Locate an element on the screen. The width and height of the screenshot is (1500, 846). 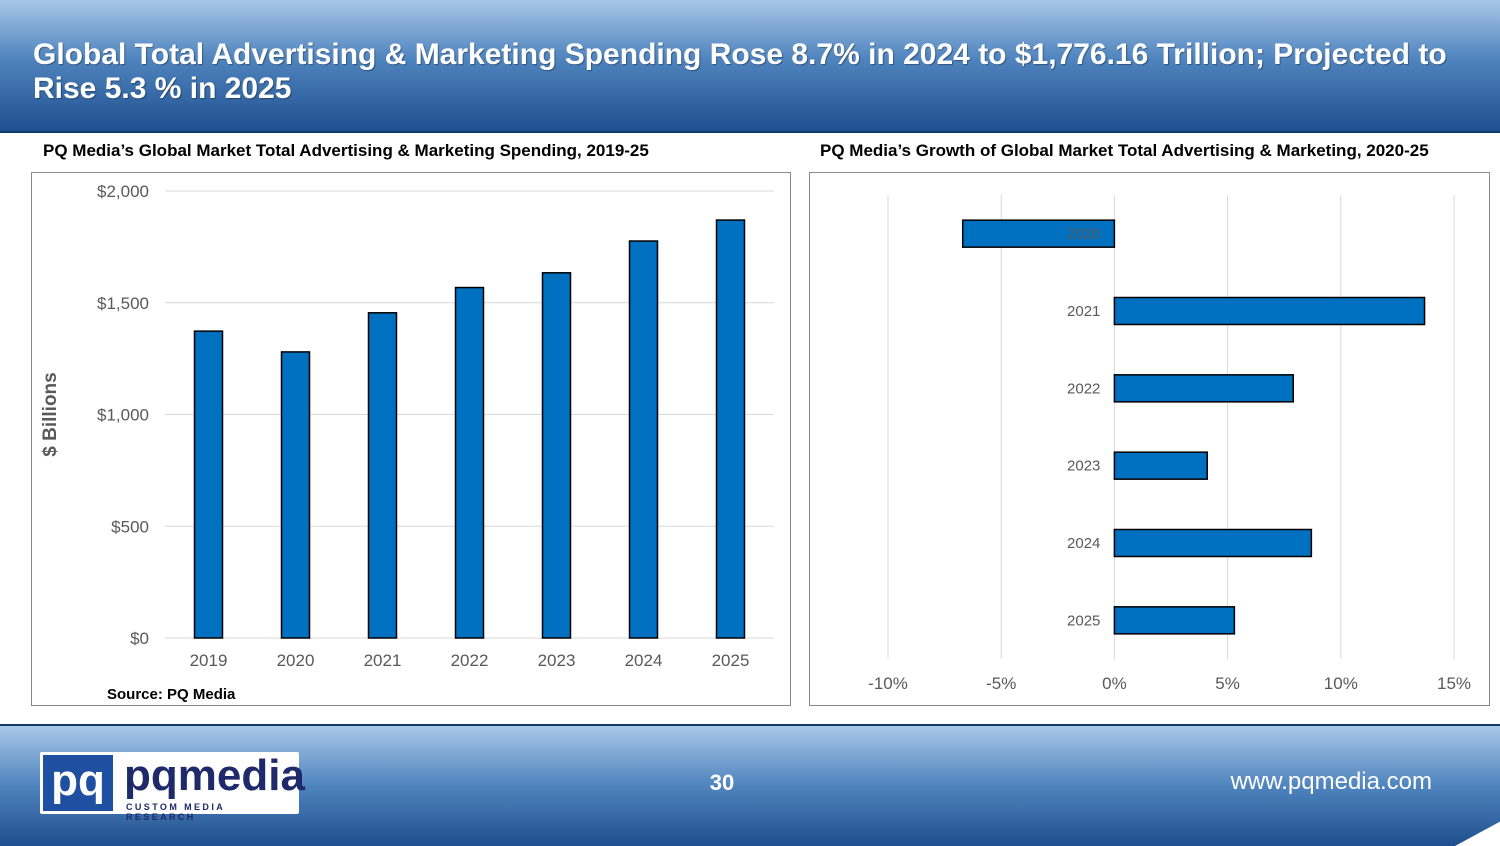
x-tick-label: 0% is located at coordinates (1114, 683).